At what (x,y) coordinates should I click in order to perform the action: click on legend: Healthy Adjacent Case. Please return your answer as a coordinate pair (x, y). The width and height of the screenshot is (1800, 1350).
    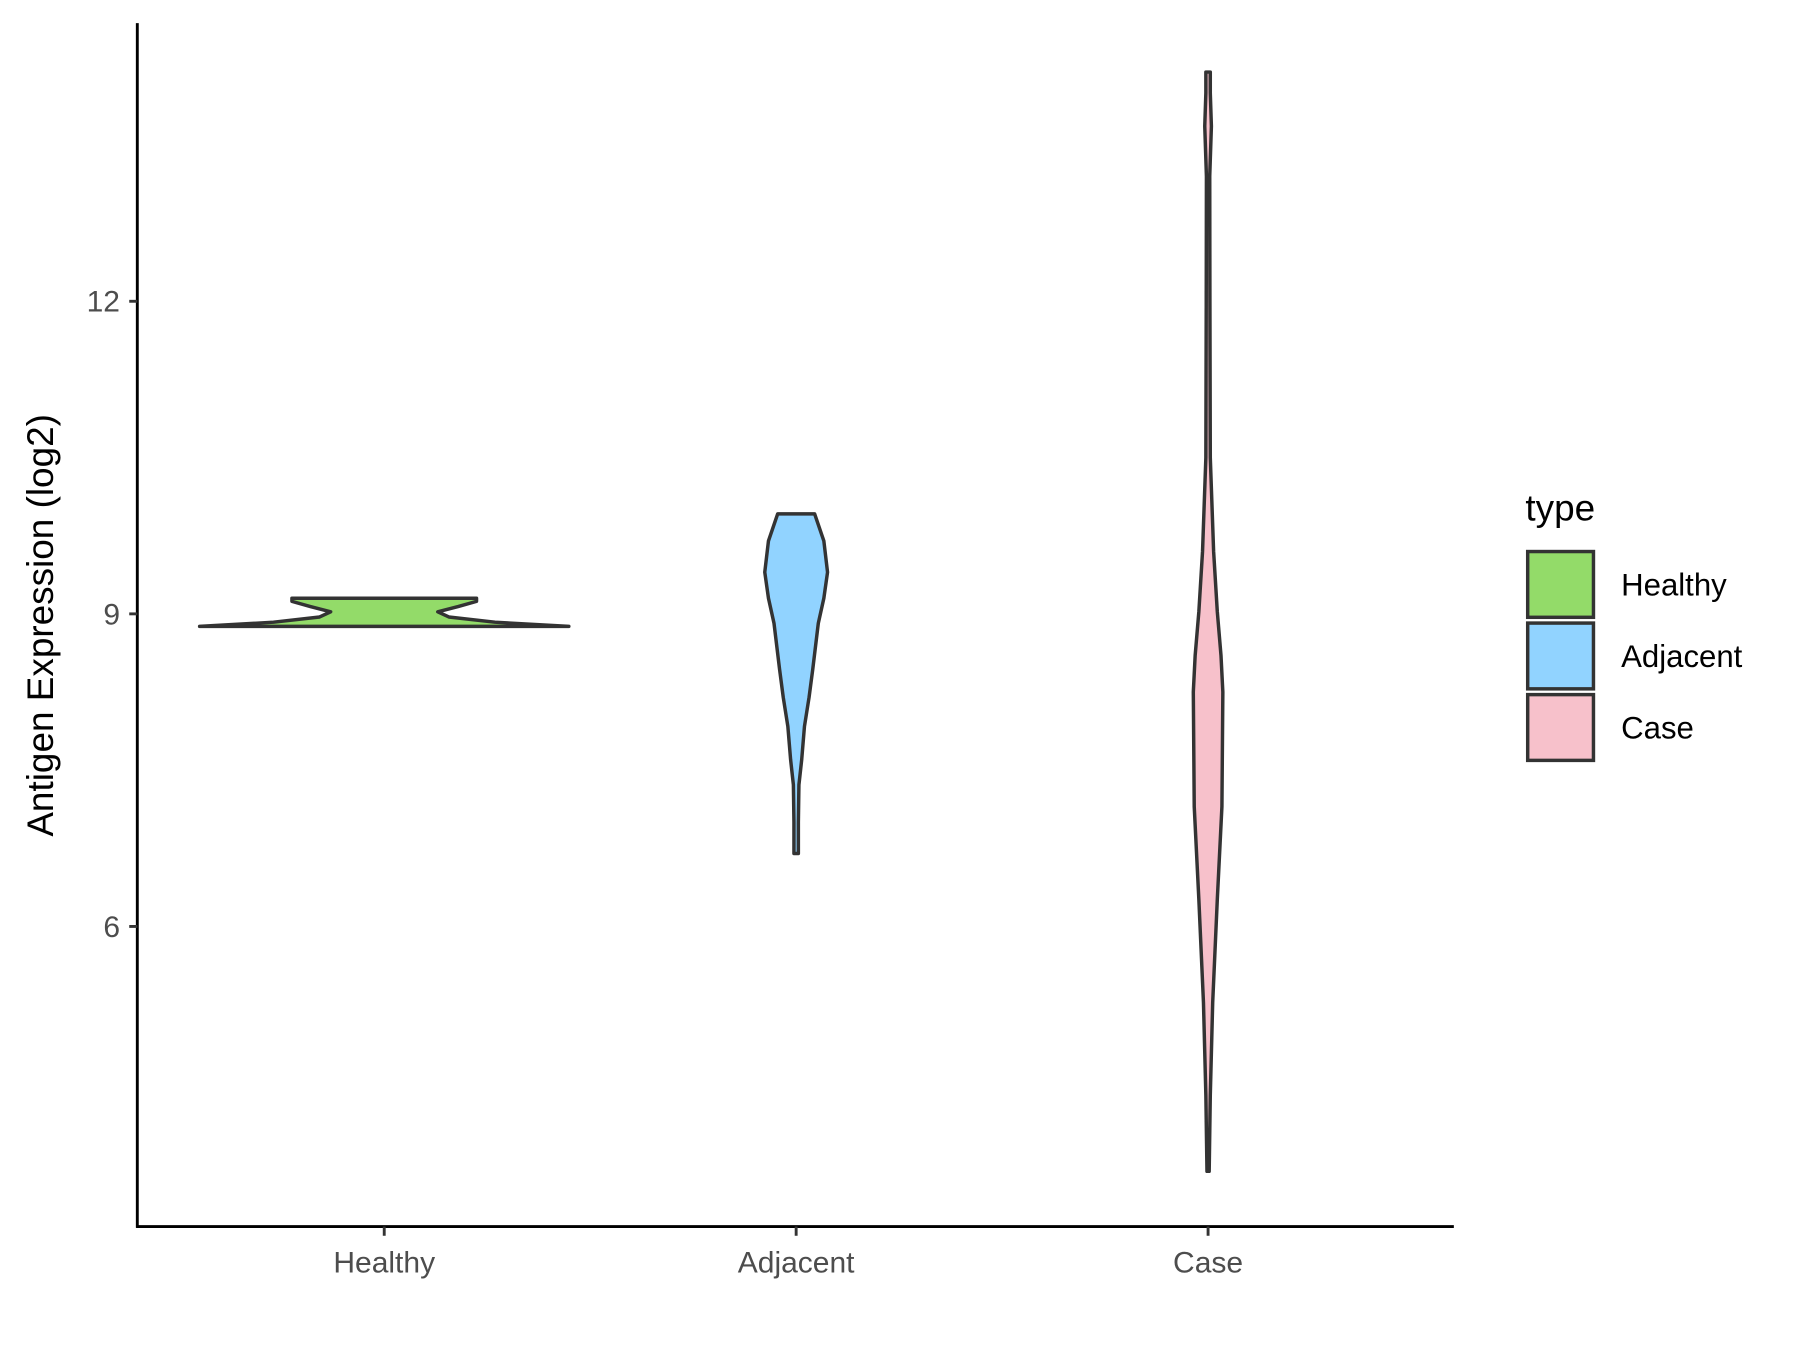
    Looking at the image, I should click on (1634, 656).